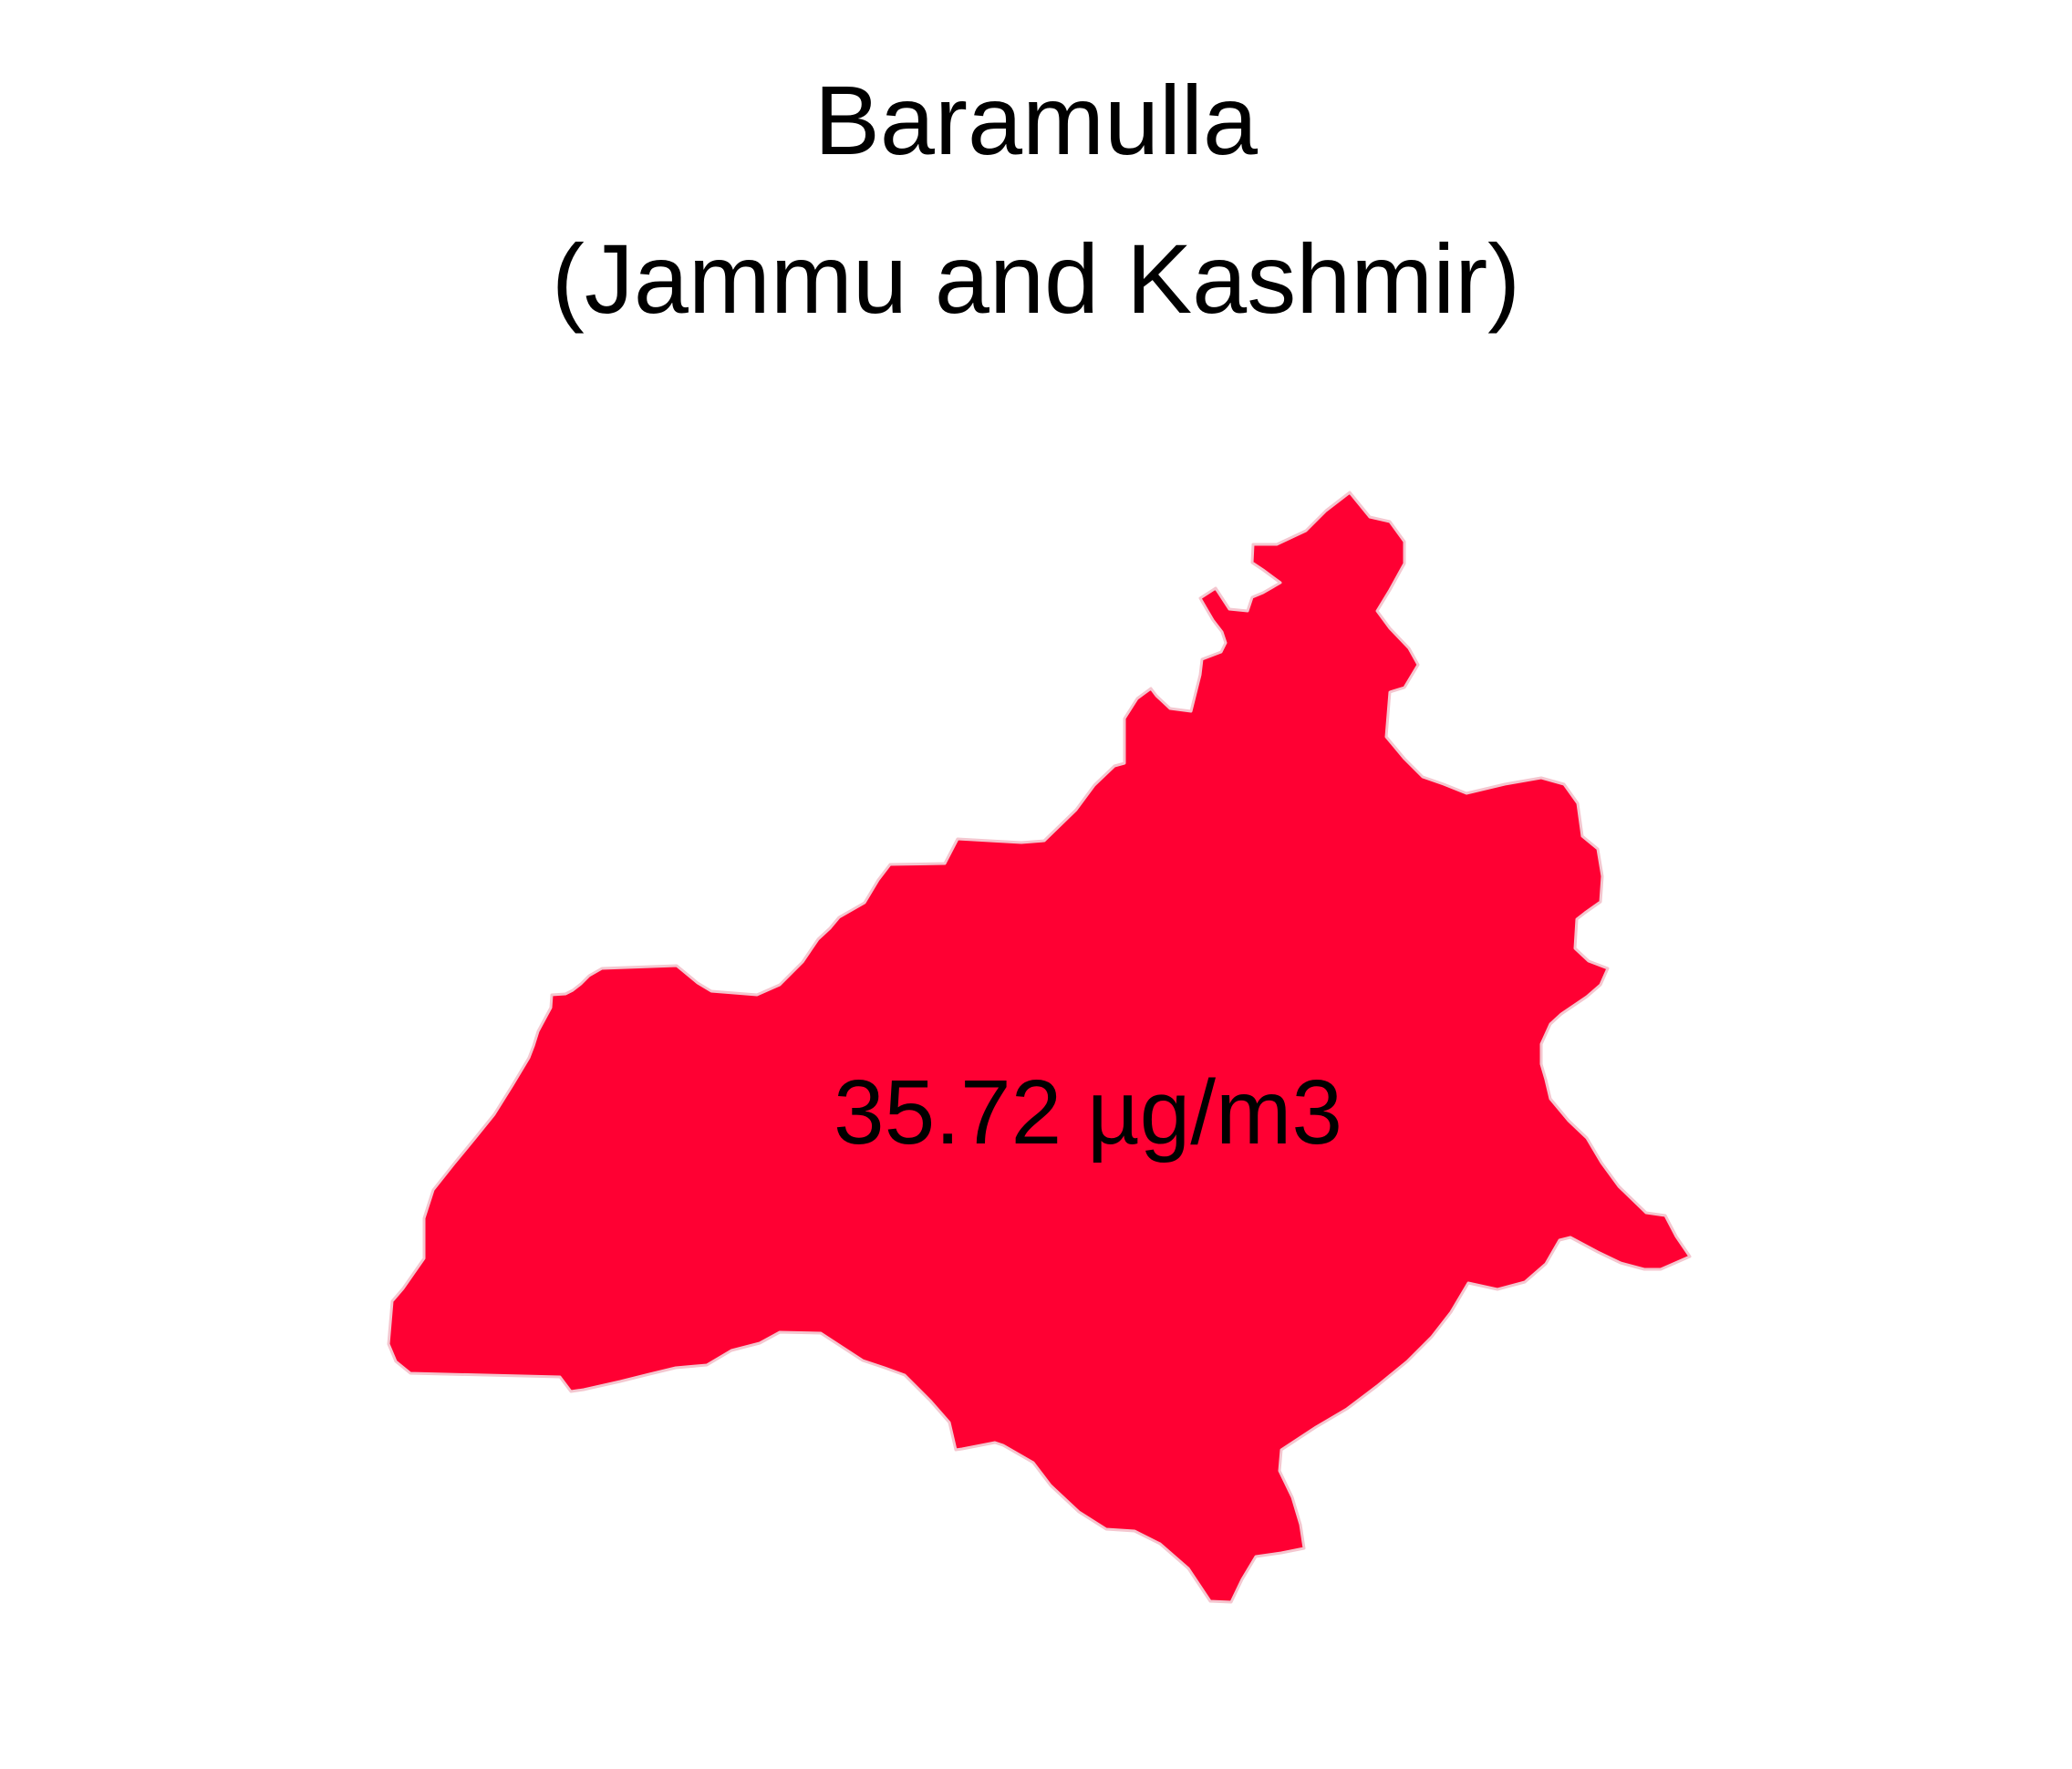  I want to click on map-title: Baramulla, so click(1036, 120).